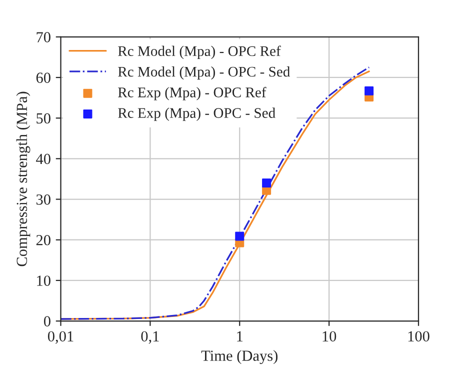 This screenshot has height=369, width=450. What do you see at coordinates (197, 114) in the screenshot?
I see `legend-label: Rc Exp (Mpa) - OPC - Sed` at bounding box center [197, 114].